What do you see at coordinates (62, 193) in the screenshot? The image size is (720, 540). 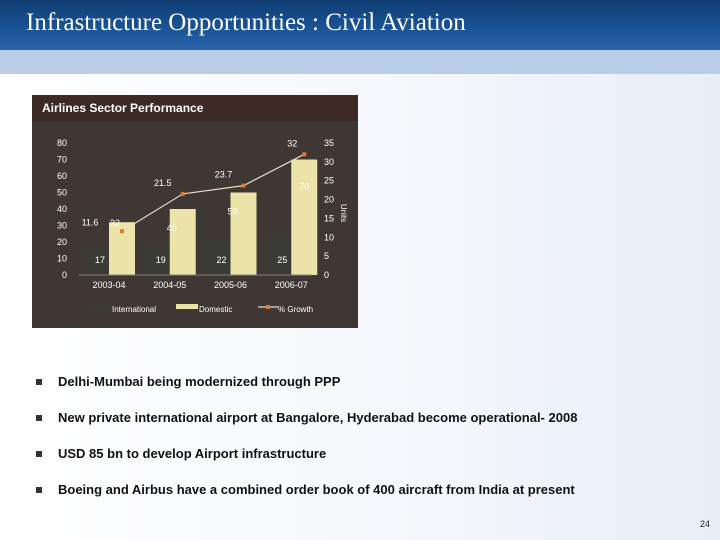 I see `y-tick-label: 50` at bounding box center [62, 193].